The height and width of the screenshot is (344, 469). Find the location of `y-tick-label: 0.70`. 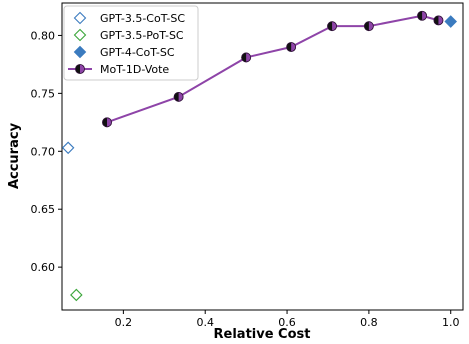

y-tick-label: 0.70 is located at coordinates (43, 151).